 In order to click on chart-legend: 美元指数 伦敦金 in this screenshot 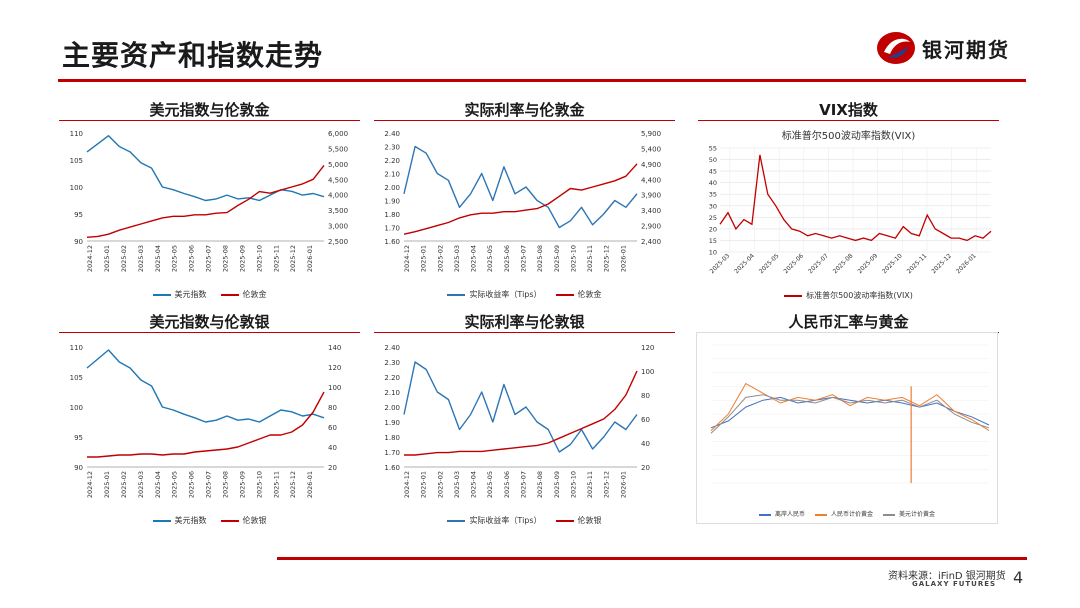, I will do `click(209, 294)`.